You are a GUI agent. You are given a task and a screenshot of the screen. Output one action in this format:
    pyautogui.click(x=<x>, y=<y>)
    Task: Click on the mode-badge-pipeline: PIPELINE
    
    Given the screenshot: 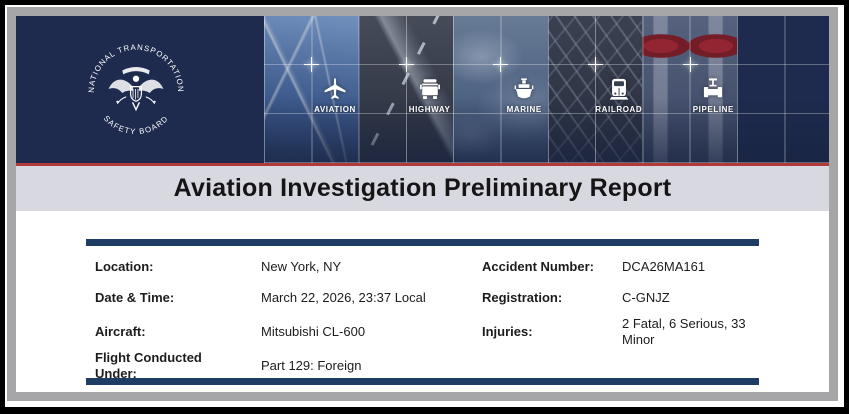 What is the action you would take?
    pyautogui.click(x=713, y=95)
    